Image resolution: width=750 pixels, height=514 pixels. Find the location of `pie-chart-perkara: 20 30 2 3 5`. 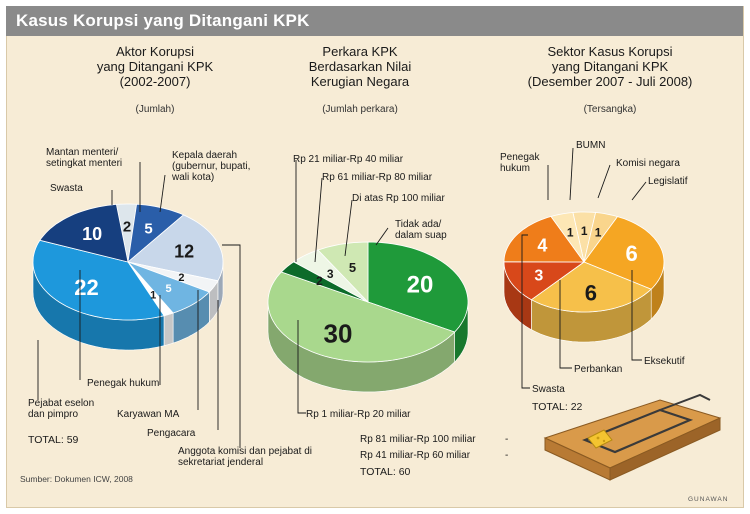

pie-chart-perkara: 20 30 2 3 5 is located at coordinates (368, 317).